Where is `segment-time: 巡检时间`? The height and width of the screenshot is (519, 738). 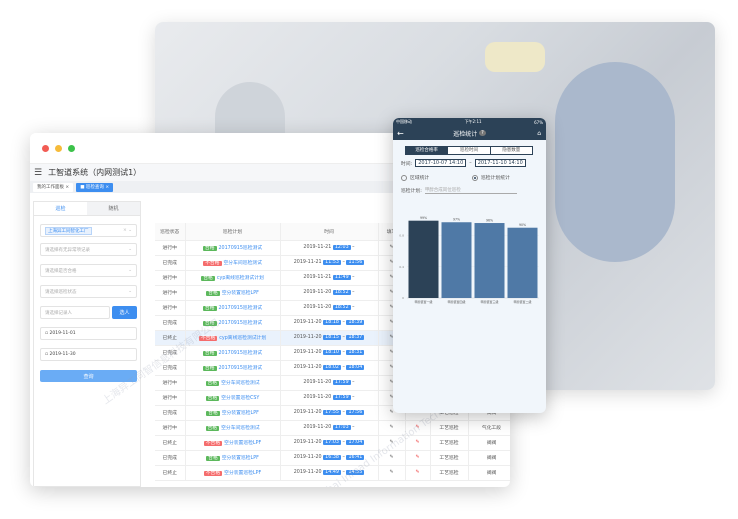 segment-time: 巡检时间 is located at coordinates (469, 150).